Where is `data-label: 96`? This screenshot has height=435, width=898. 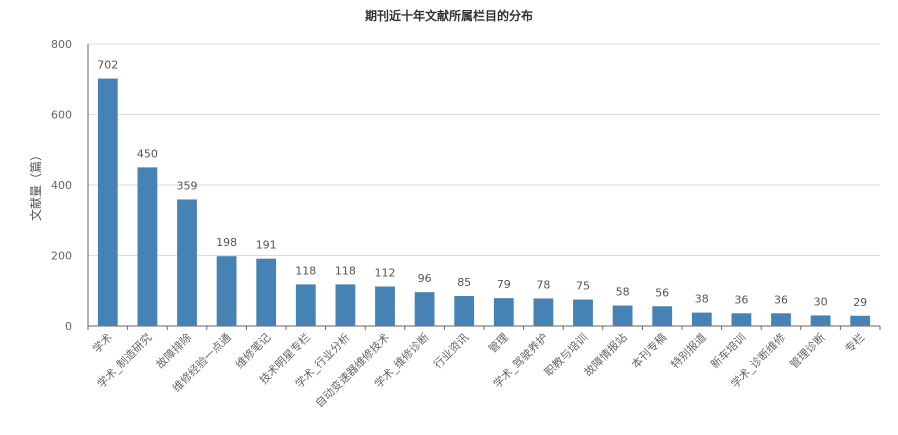 data-label: 96 is located at coordinates (425, 278).